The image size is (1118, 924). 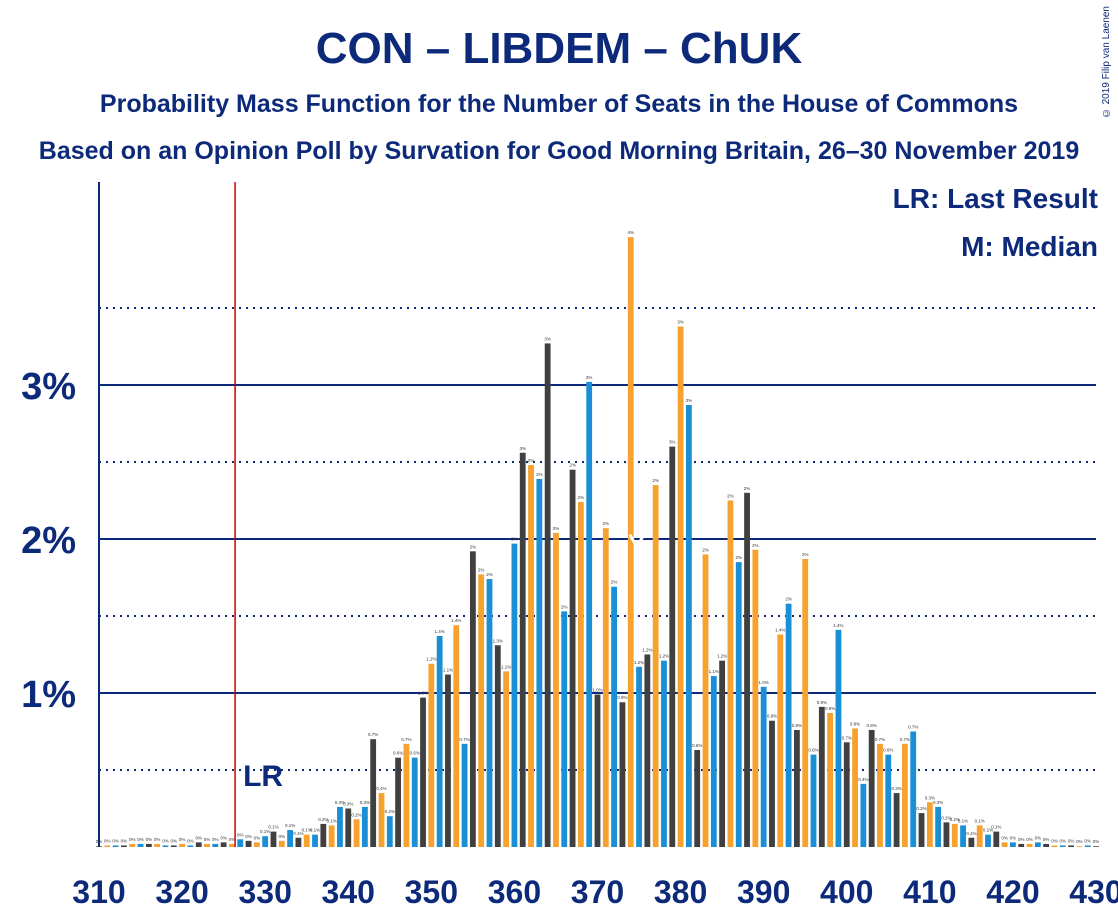 I want to click on x-tick-label: 340, so click(x=348, y=892).